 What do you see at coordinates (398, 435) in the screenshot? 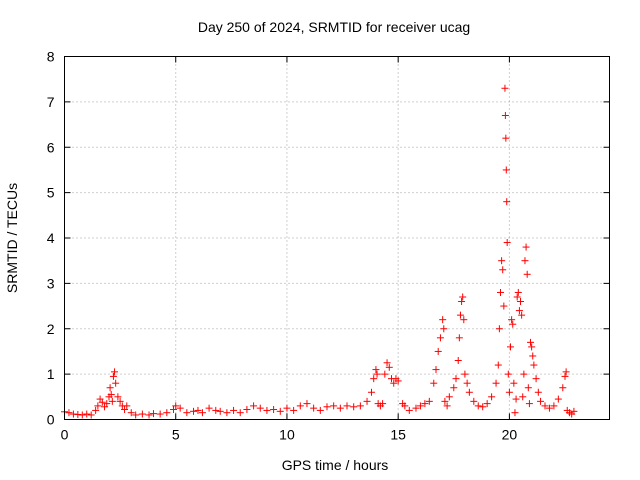
I see `x-tick-label: 15` at bounding box center [398, 435].